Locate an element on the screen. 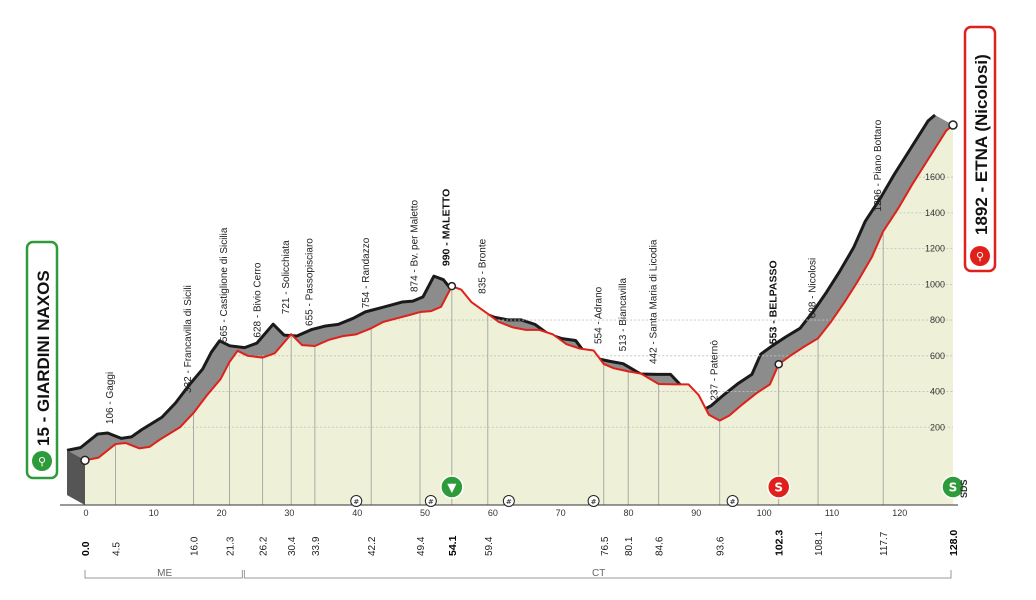  point-label: 835 - Bronte is located at coordinates (482, 265).